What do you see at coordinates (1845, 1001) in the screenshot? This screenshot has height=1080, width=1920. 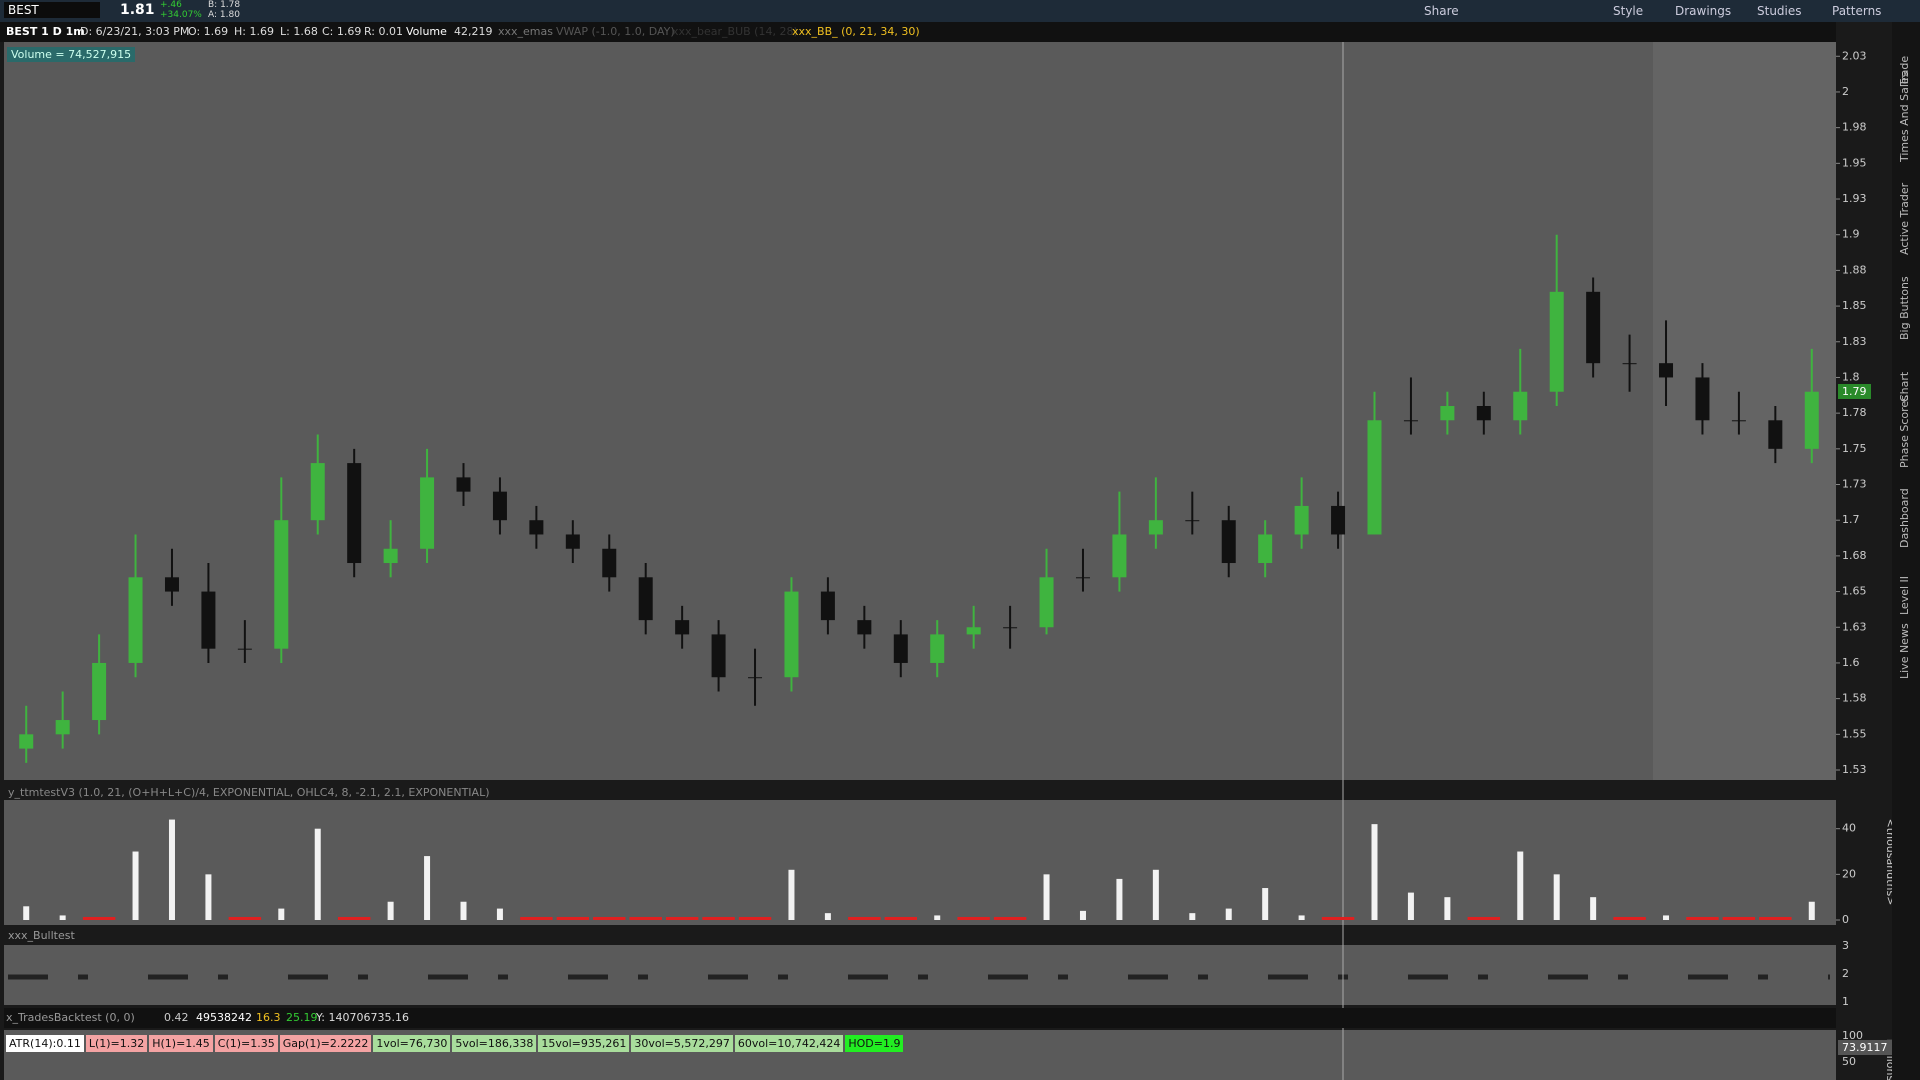 I see `y-tick-label: 1` at bounding box center [1845, 1001].